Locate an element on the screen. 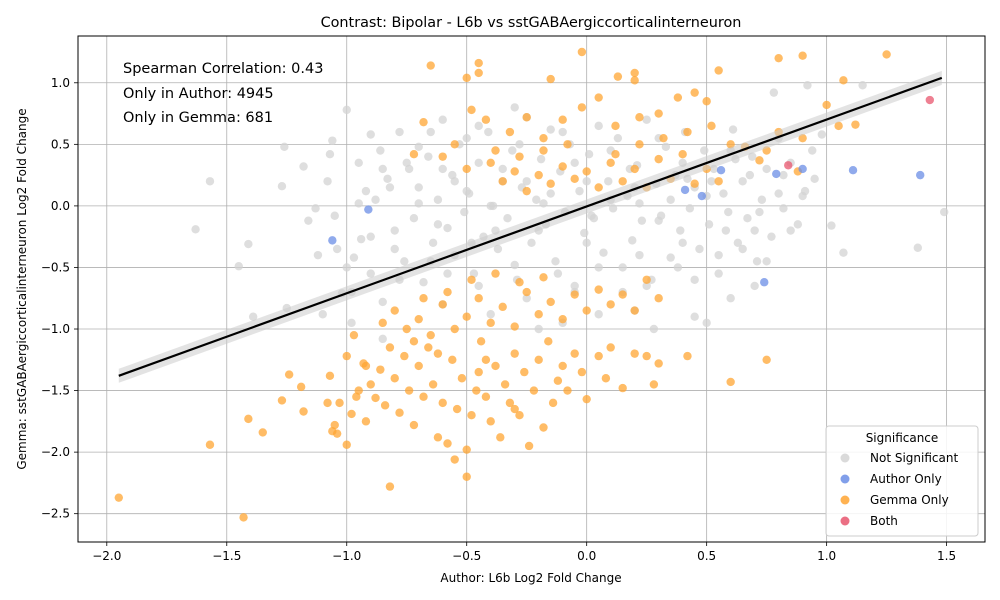 This screenshot has height=600, width=1000. legend-marker is located at coordinates (845, 458).